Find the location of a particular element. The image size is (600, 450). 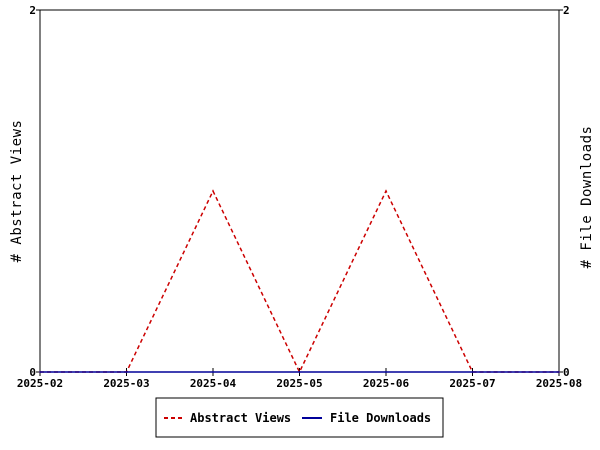

x-tick-label: 2025-05 is located at coordinates (299, 383).